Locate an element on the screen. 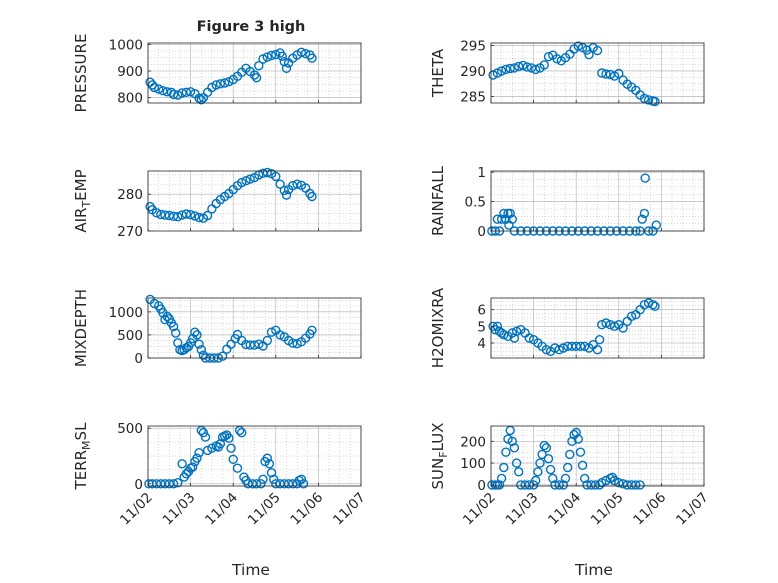 The width and height of the screenshot is (778, 583). y-axis-label: THETA is located at coordinates (438, 73).